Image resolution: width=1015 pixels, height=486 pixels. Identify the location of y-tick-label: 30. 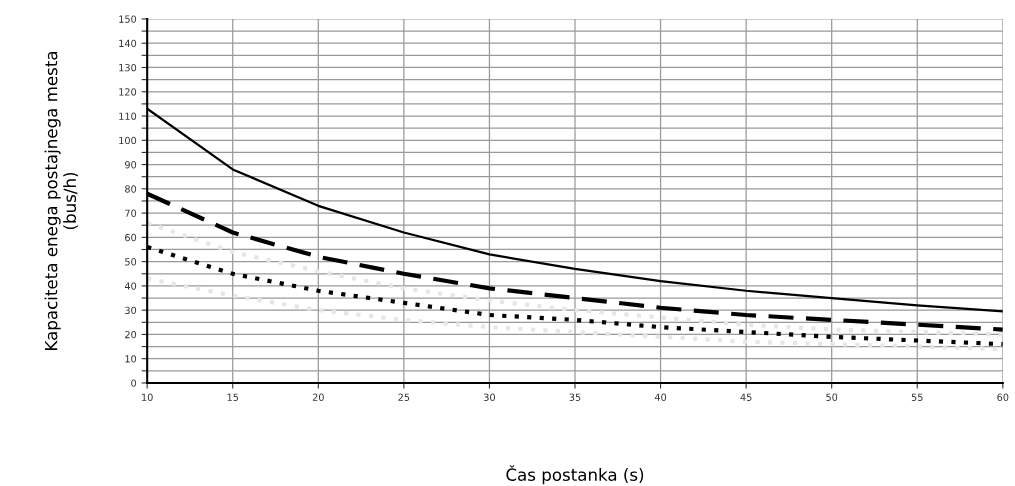
(131, 310).